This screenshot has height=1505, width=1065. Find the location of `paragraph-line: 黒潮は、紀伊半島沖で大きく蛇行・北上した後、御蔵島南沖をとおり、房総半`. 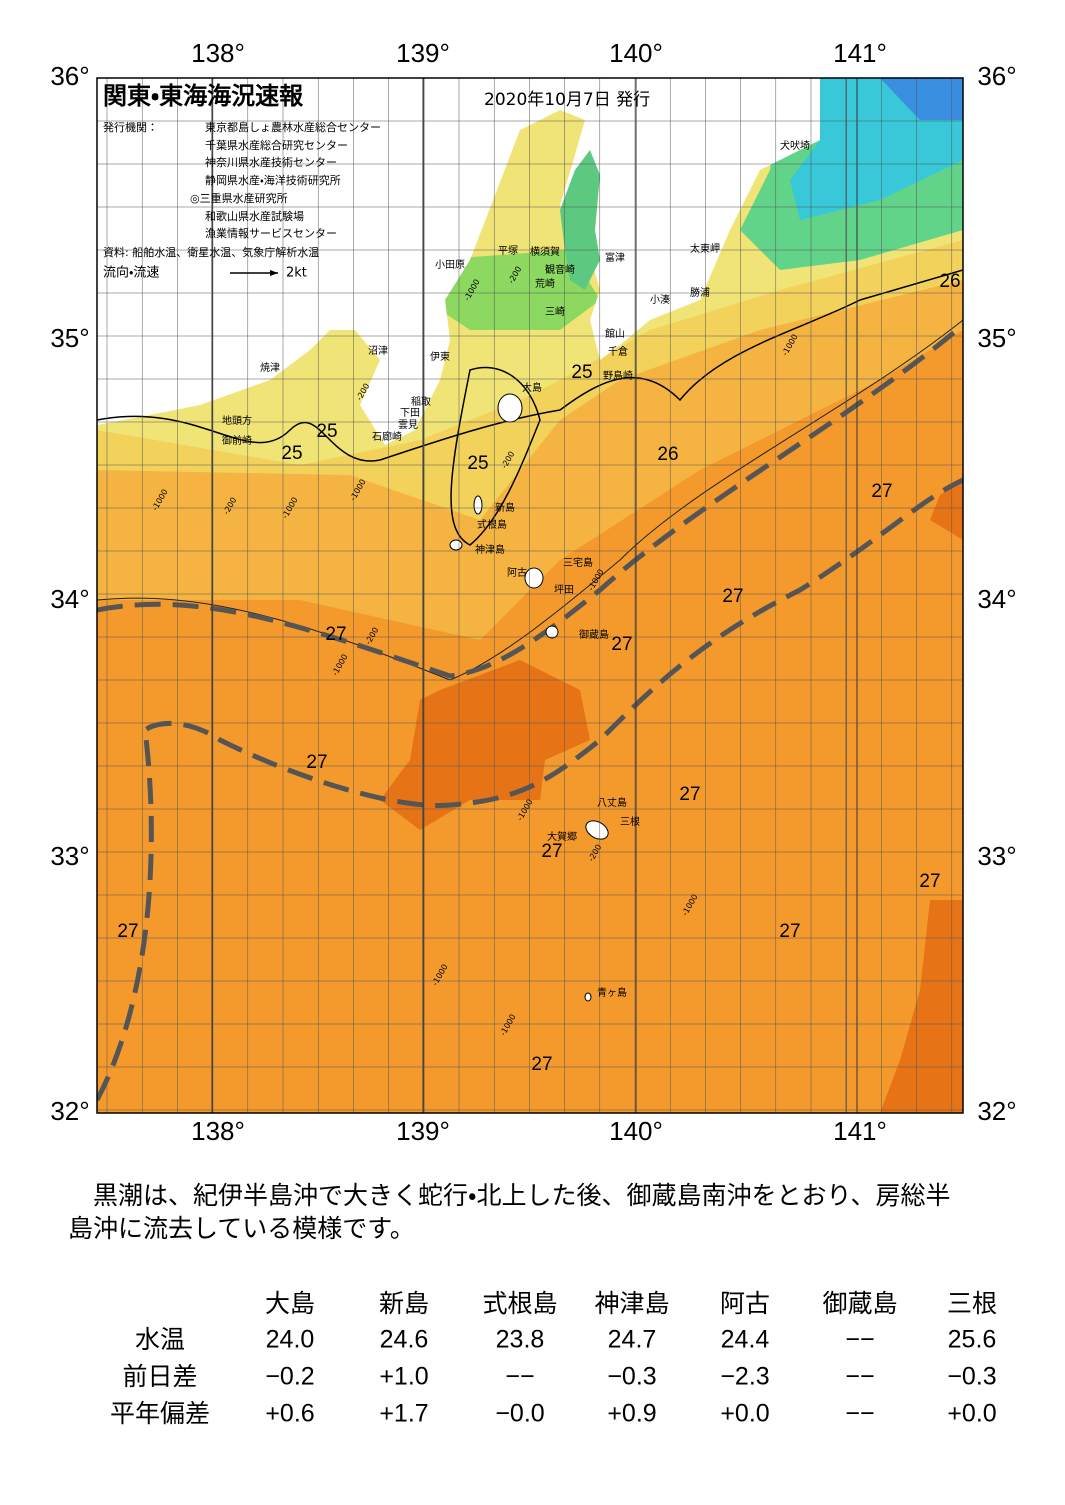

paragraph-line: 黒潮は、紀伊半島沖で大きく蛇行・北上した後、御蔵島南沖をとおり、房総半 is located at coordinates (509, 1195).